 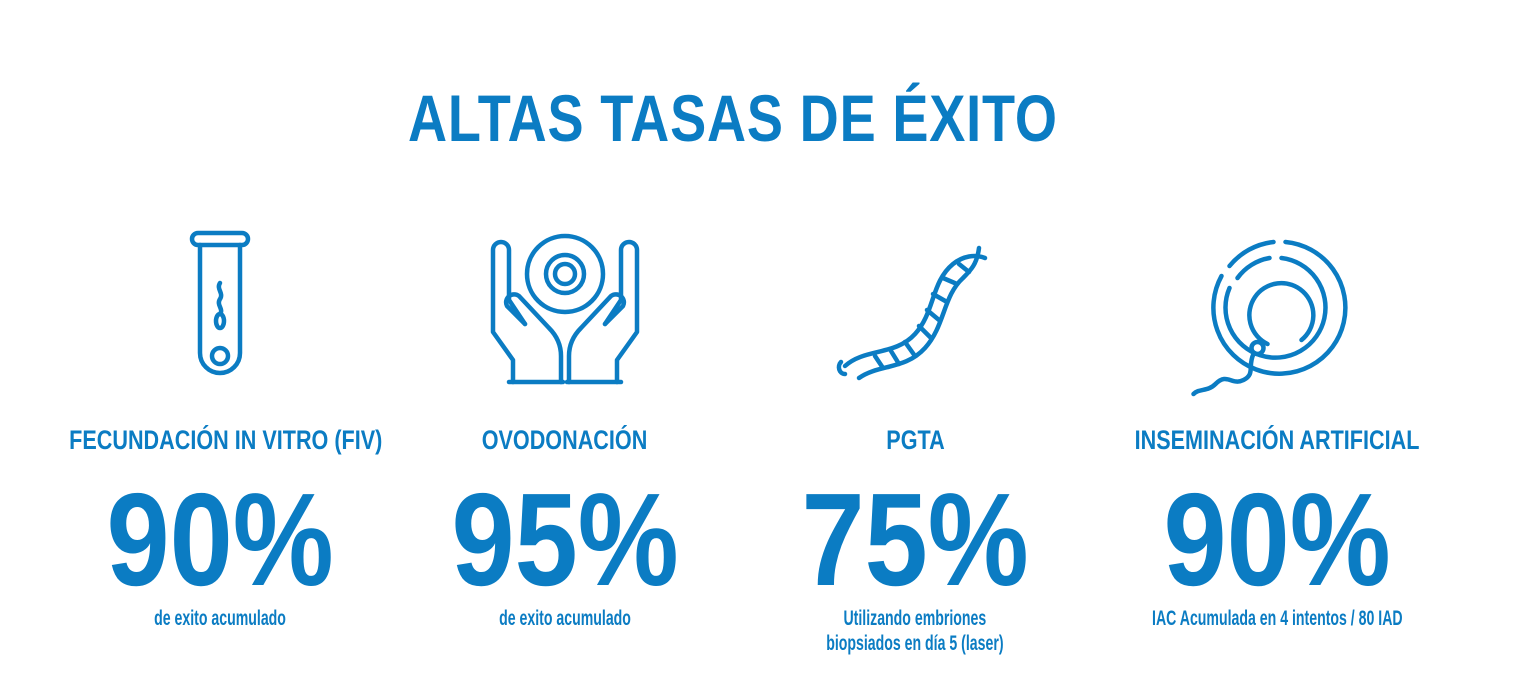 What do you see at coordinates (565, 309) in the screenshot?
I see `hands-holding-egg-icon` at bounding box center [565, 309].